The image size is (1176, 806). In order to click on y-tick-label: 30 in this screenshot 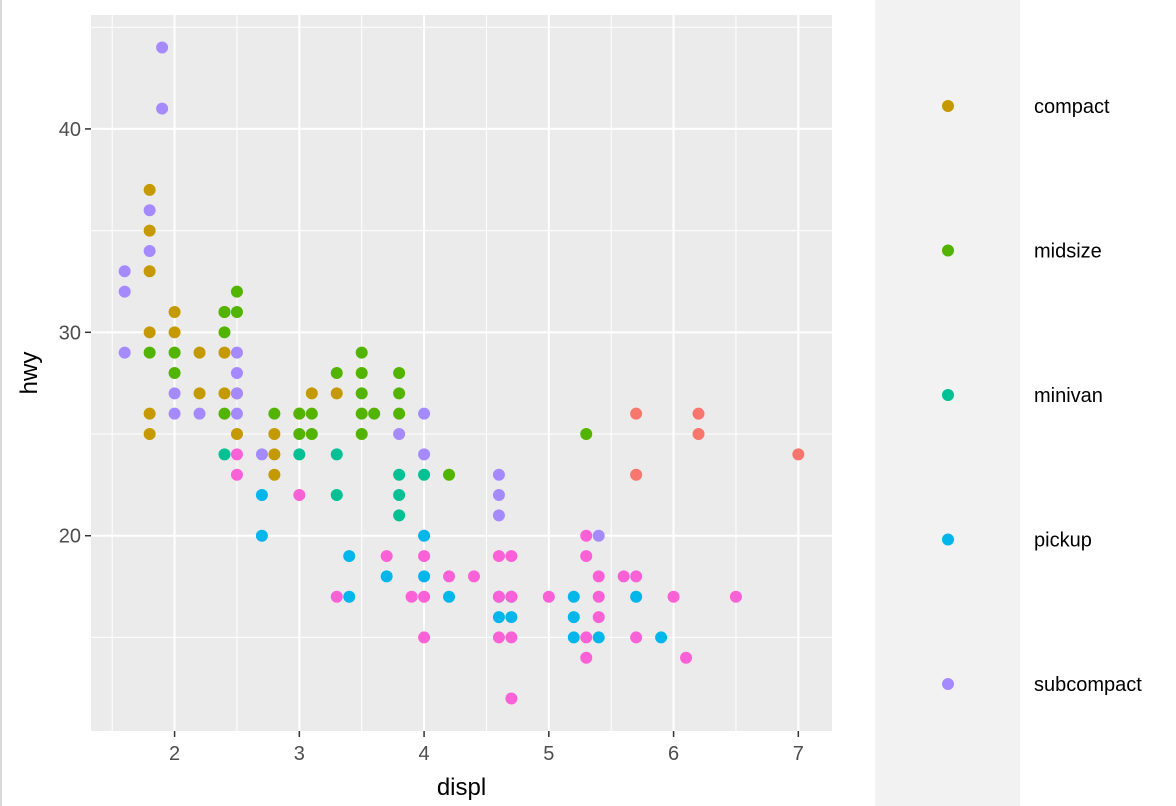, I will do `click(70, 333)`.